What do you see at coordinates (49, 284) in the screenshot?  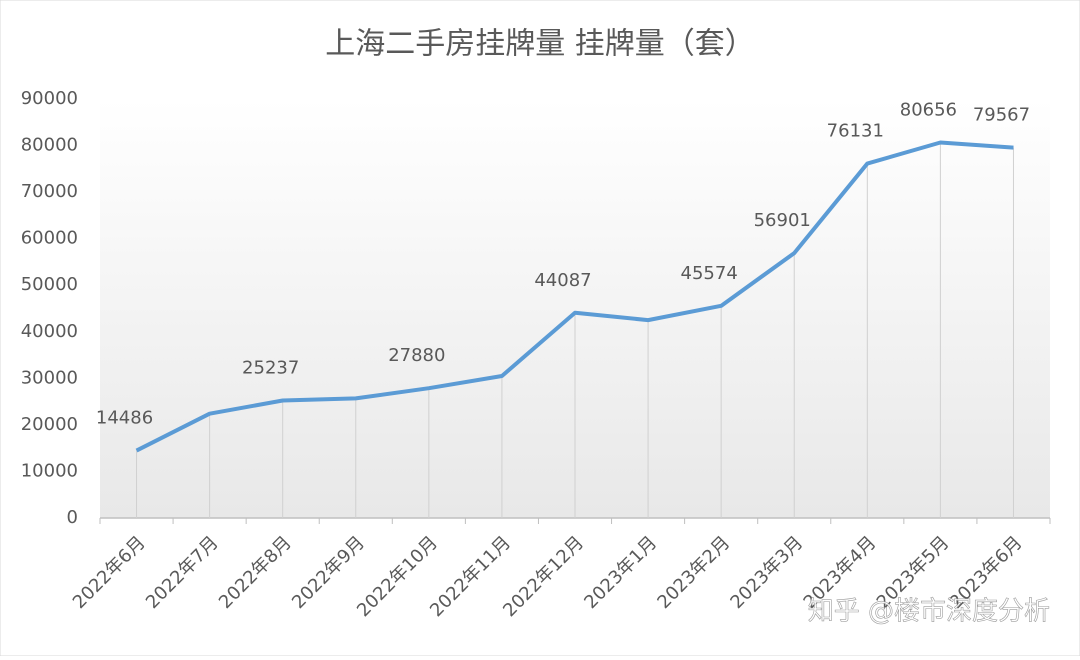 I see `y-tick-label: 50000` at bounding box center [49, 284].